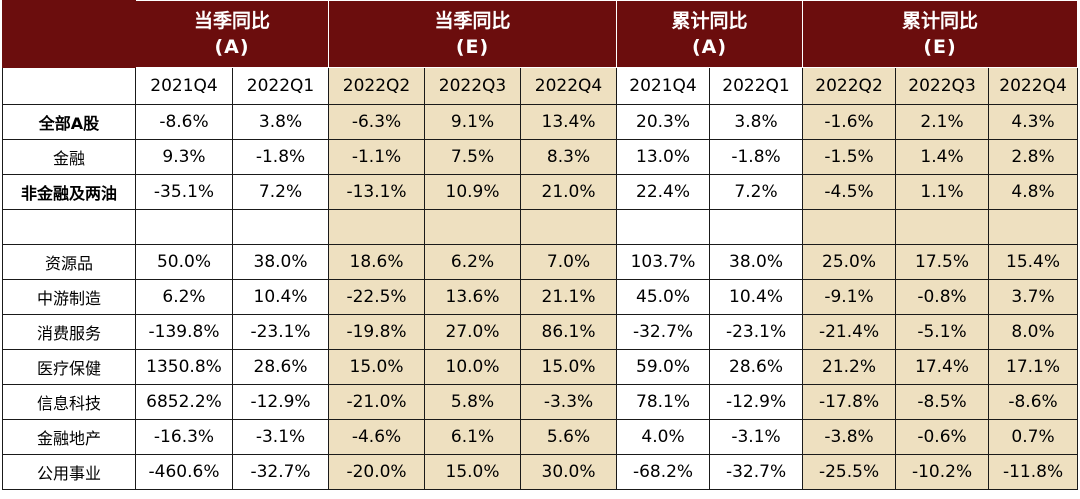 The height and width of the screenshot is (499, 1080). Describe the element at coordinates (280, 297) in the screenshot. I see `value-cell: 10.4%` at that location.